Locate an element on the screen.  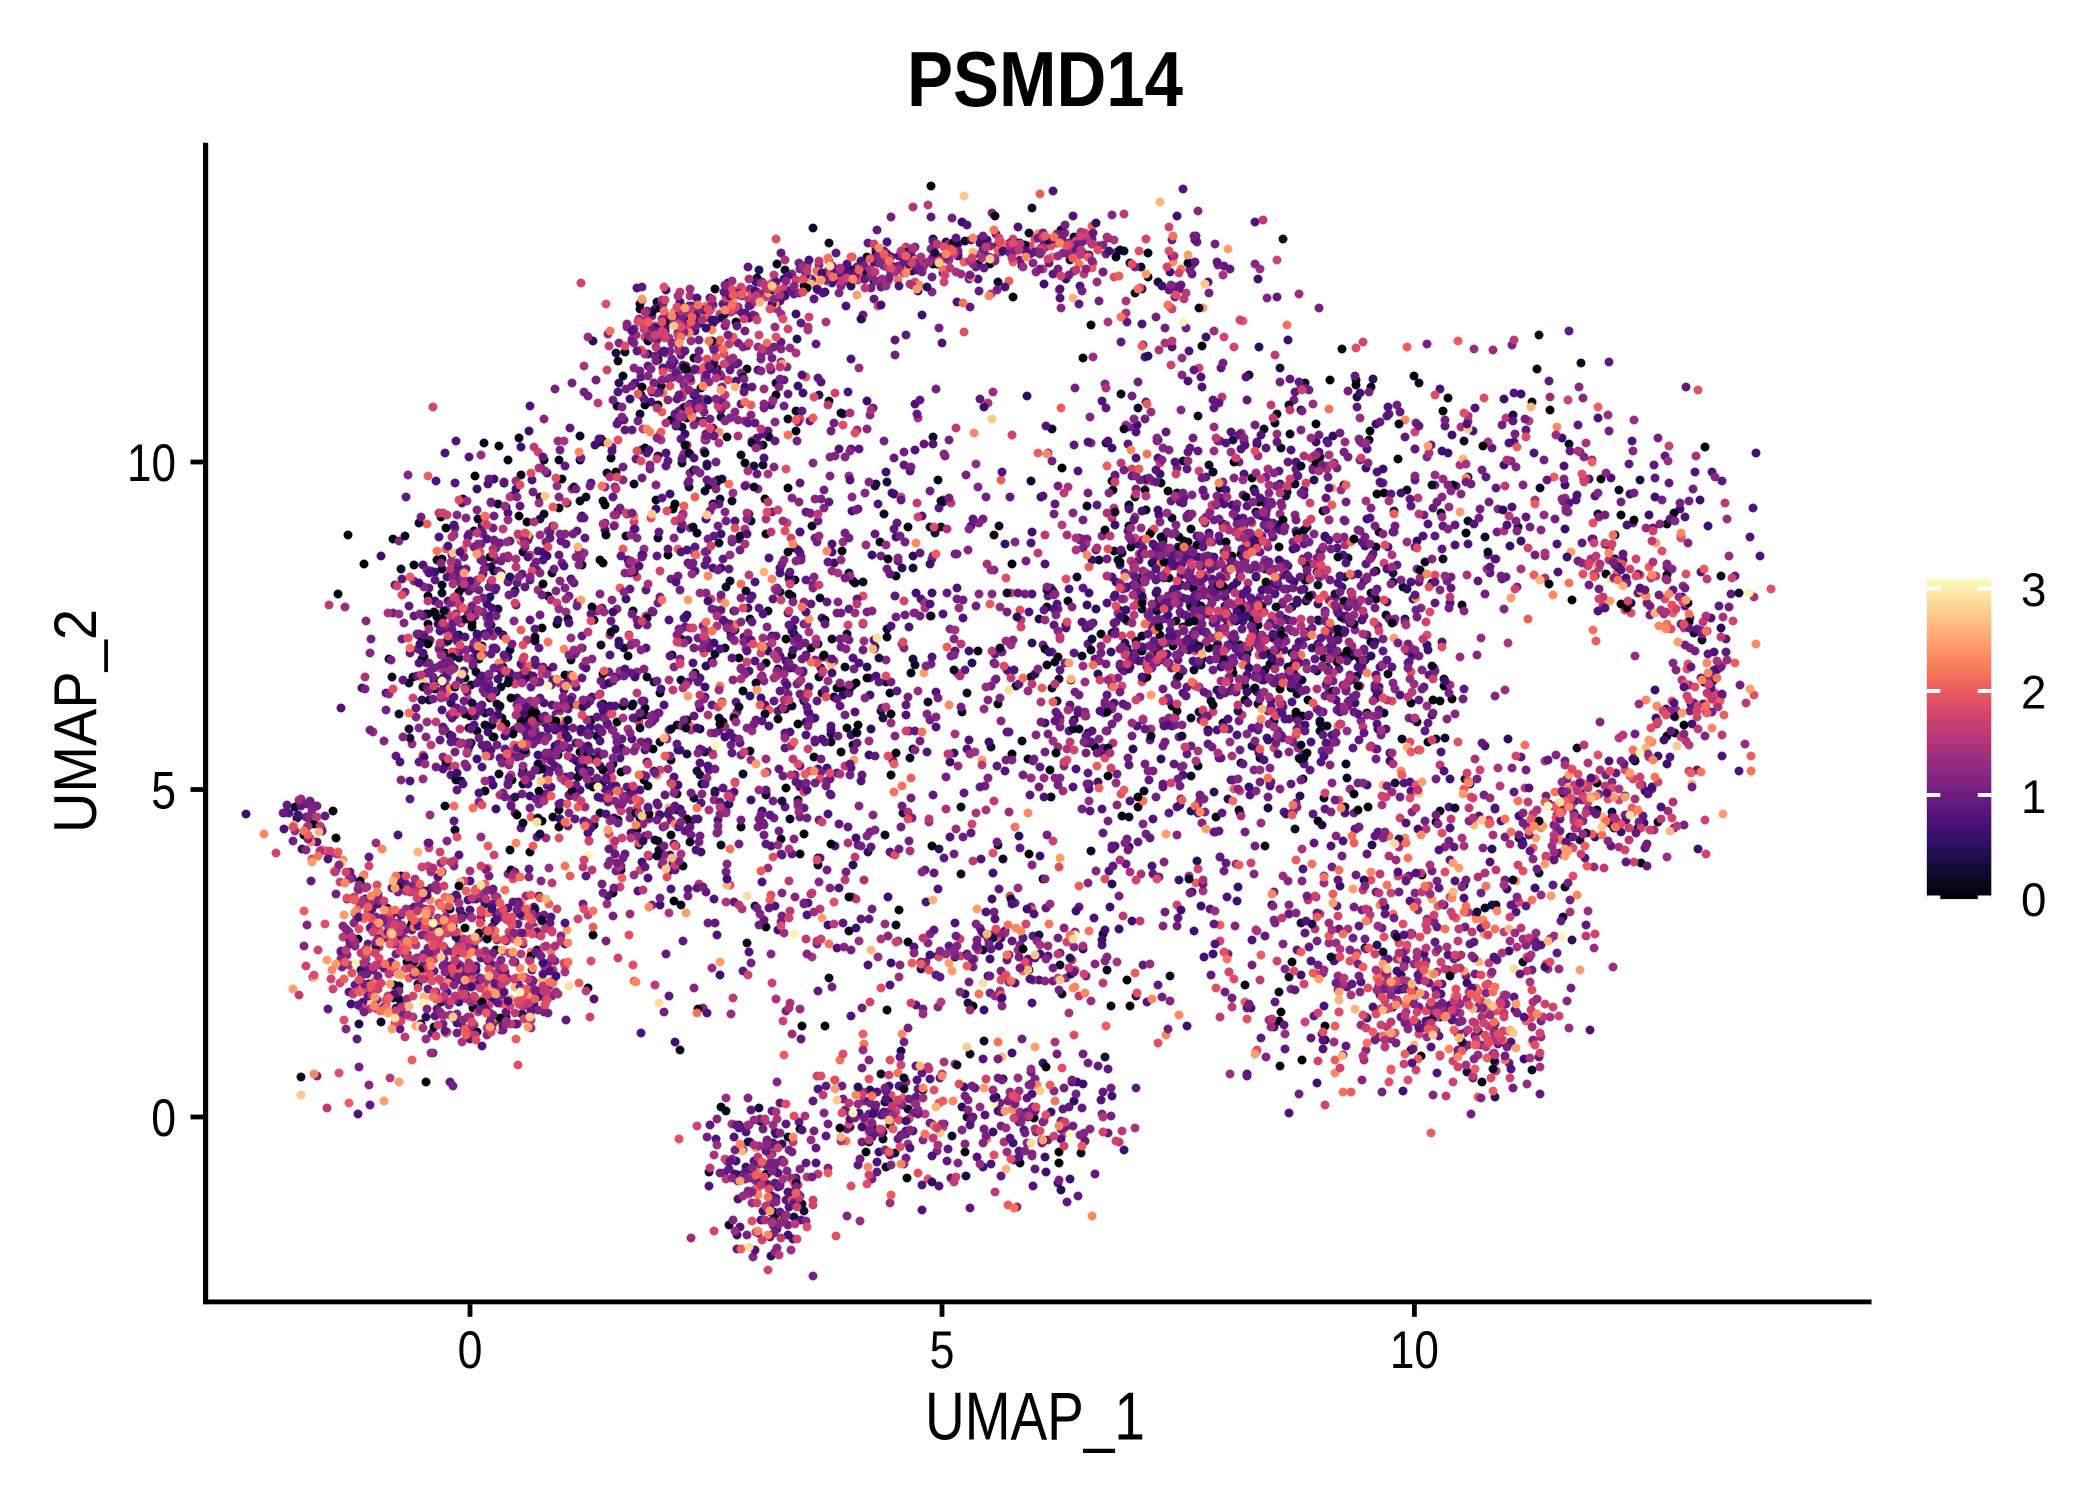
svg-text: UMAP_1 is located at coordinates (1035, 1416).